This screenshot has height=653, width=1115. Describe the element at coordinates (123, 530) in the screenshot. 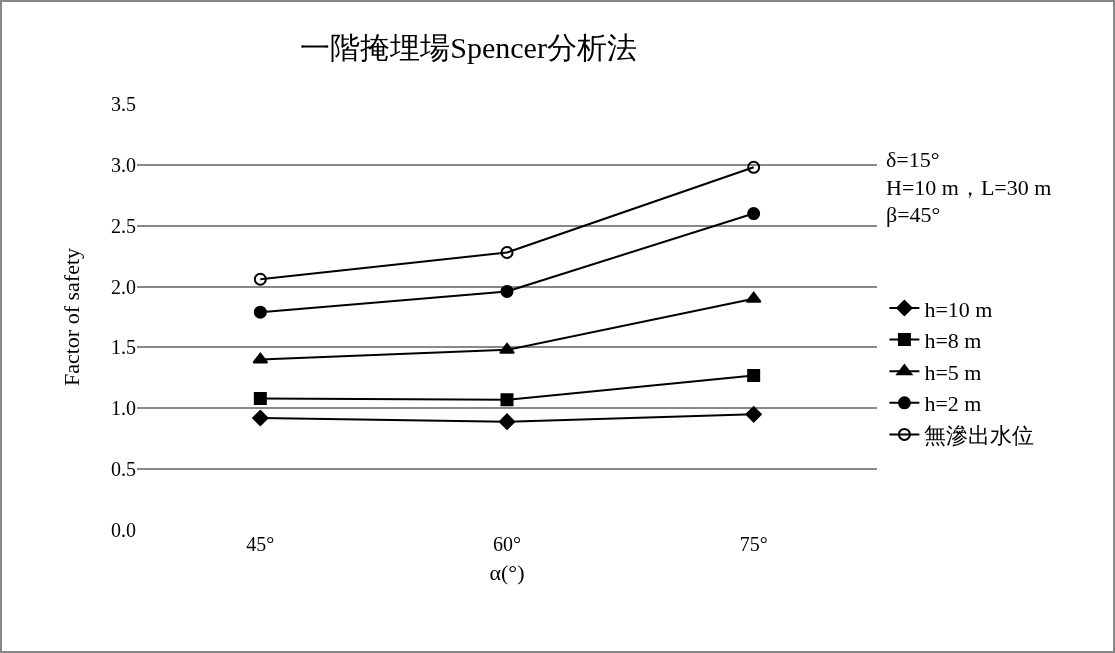

I see `y-tick-label: 0.0` at that location.